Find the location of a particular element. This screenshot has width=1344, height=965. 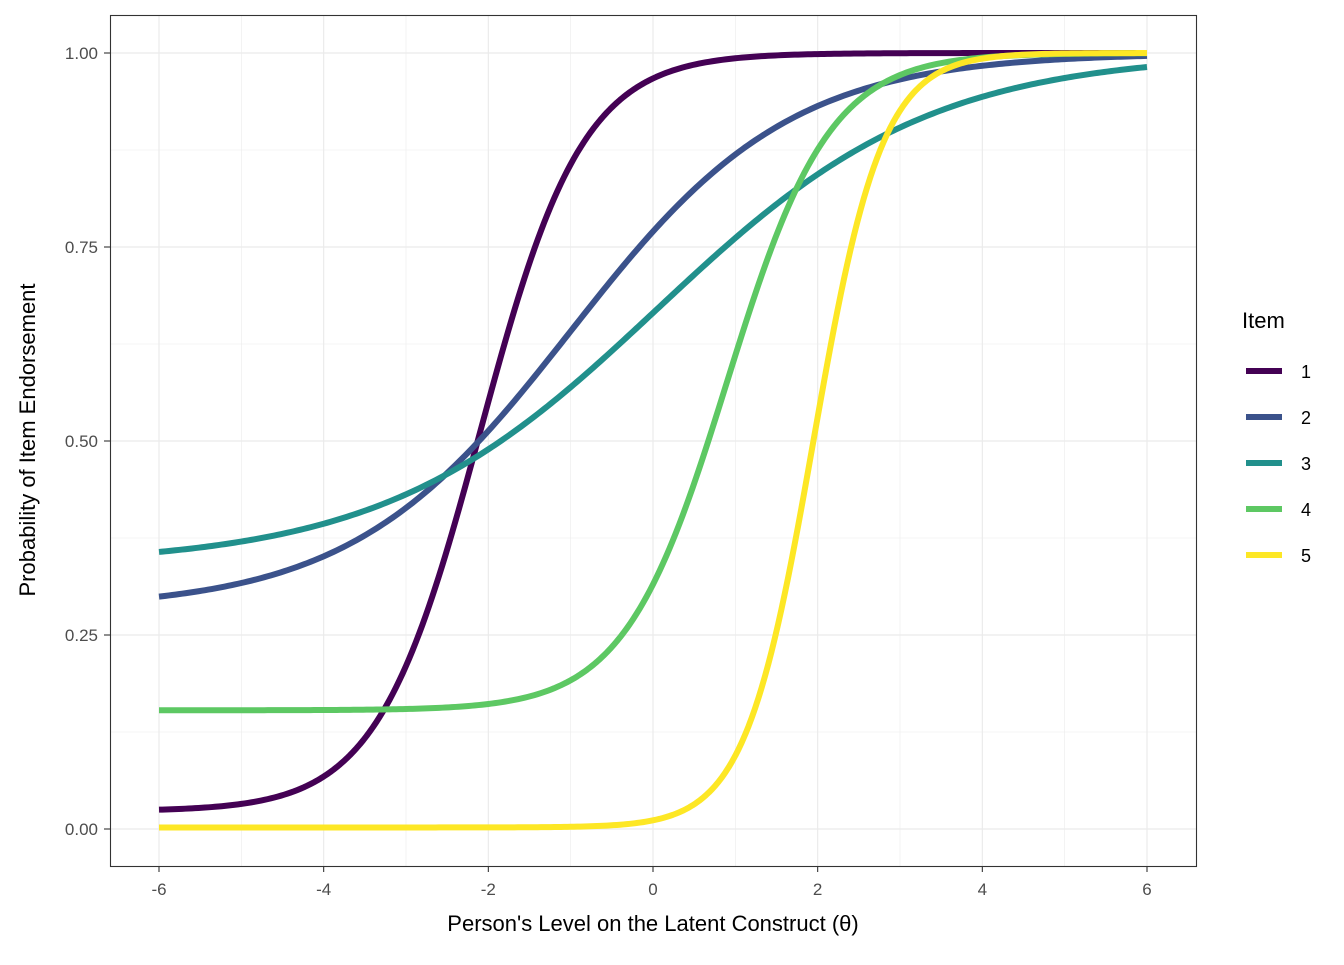

y-tick-label: 0.00 is located at coordinates (81, 829).